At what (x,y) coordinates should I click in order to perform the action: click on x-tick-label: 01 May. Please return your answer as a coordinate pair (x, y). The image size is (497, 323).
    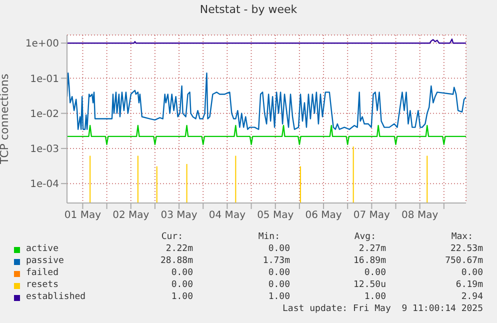
    Looking at the image, I should click on (83, 216).